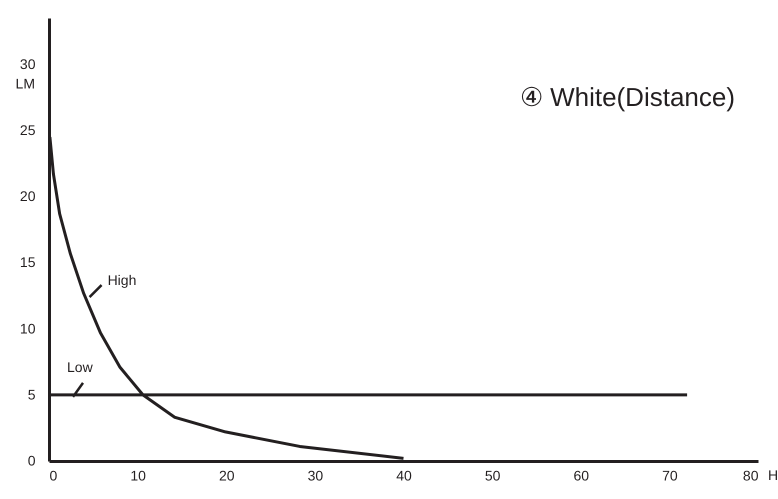 The image size is (778, 499). What do you see at coordinates (28, 130) in the screenshot?
I see `y-tick-label: 25` at bounding box center [28, 130].